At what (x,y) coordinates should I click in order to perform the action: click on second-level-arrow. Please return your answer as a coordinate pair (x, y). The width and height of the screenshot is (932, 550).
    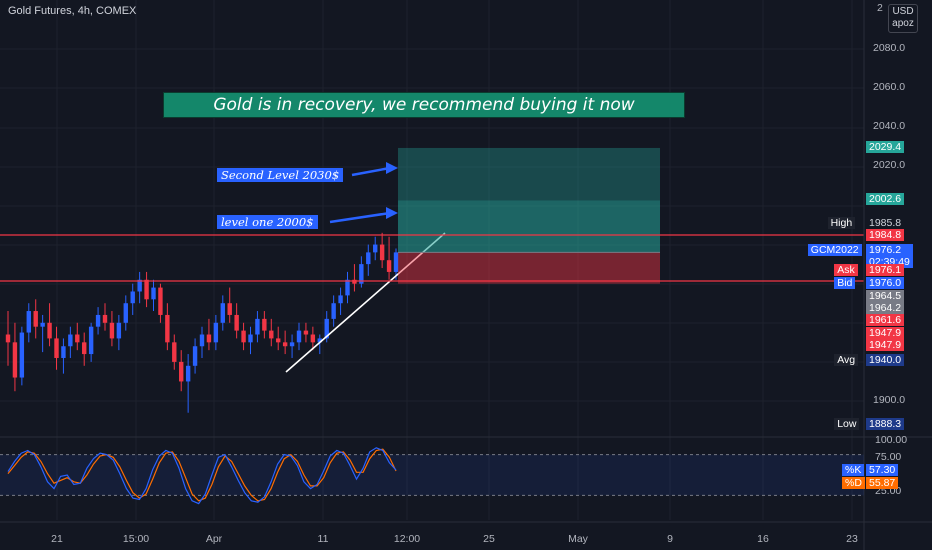
    Looking at the image, I should click on (371, 171).